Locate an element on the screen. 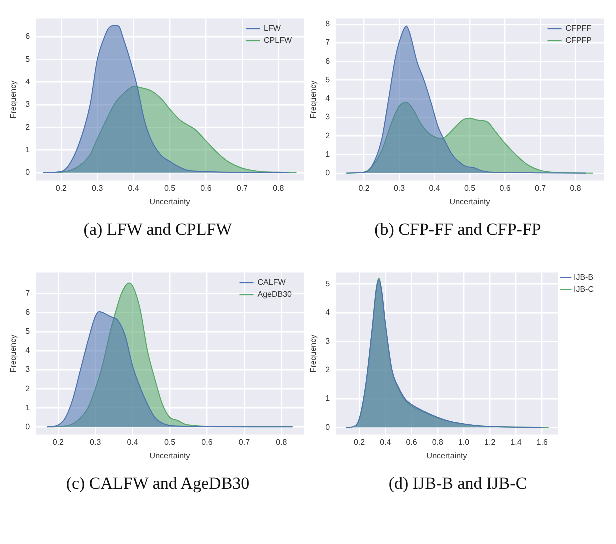  x-tick-label: 1.6 is located at coordinates (542, 442).